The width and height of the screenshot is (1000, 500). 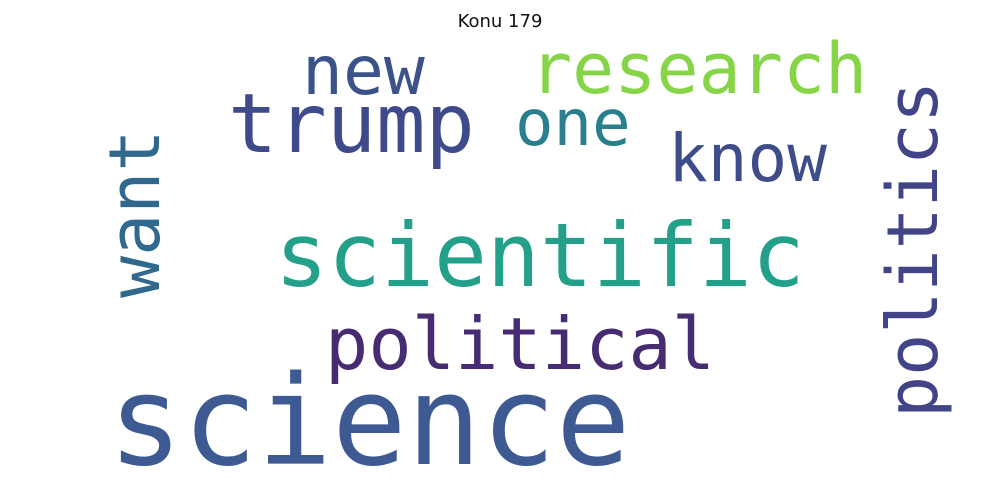 What do you see at coordinates (913, 249) in the screenshot?
I see `word-politics: politics` at bounding box center [913, 249].